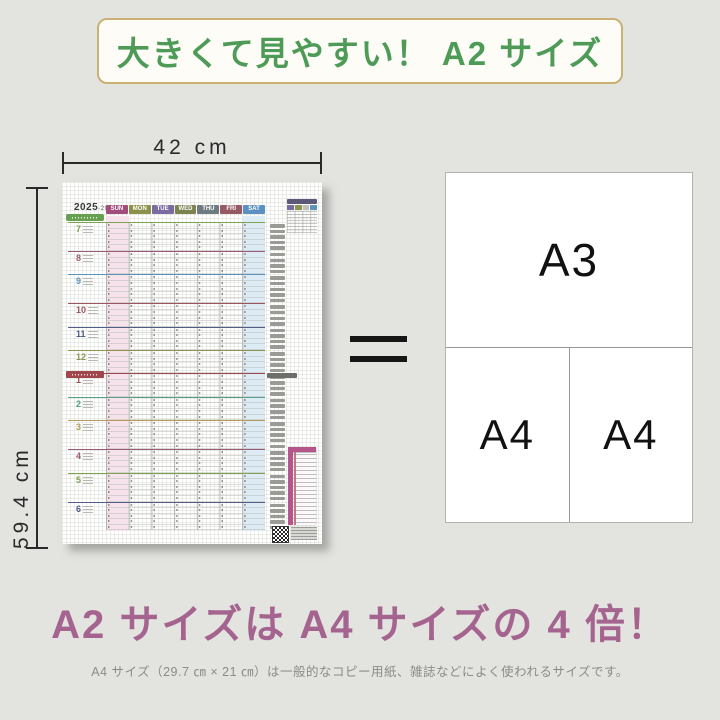 The width and height of the screenshot is (720, 720). Describe the element at coordinates (254, 209) in the screenshot. I see `day-header-sat: SAT` at that location.